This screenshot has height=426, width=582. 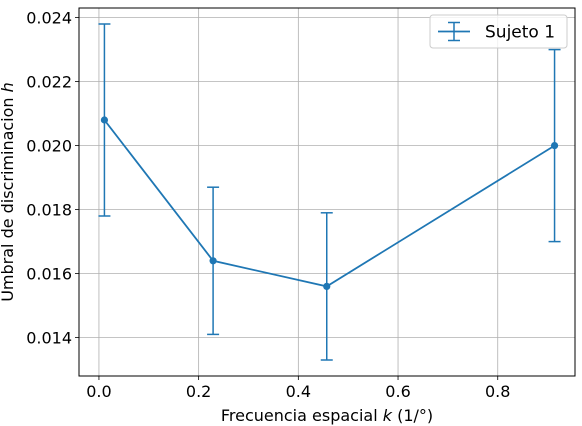 I want to click on x-axis-label-var: k, so click(x=388, y=415).